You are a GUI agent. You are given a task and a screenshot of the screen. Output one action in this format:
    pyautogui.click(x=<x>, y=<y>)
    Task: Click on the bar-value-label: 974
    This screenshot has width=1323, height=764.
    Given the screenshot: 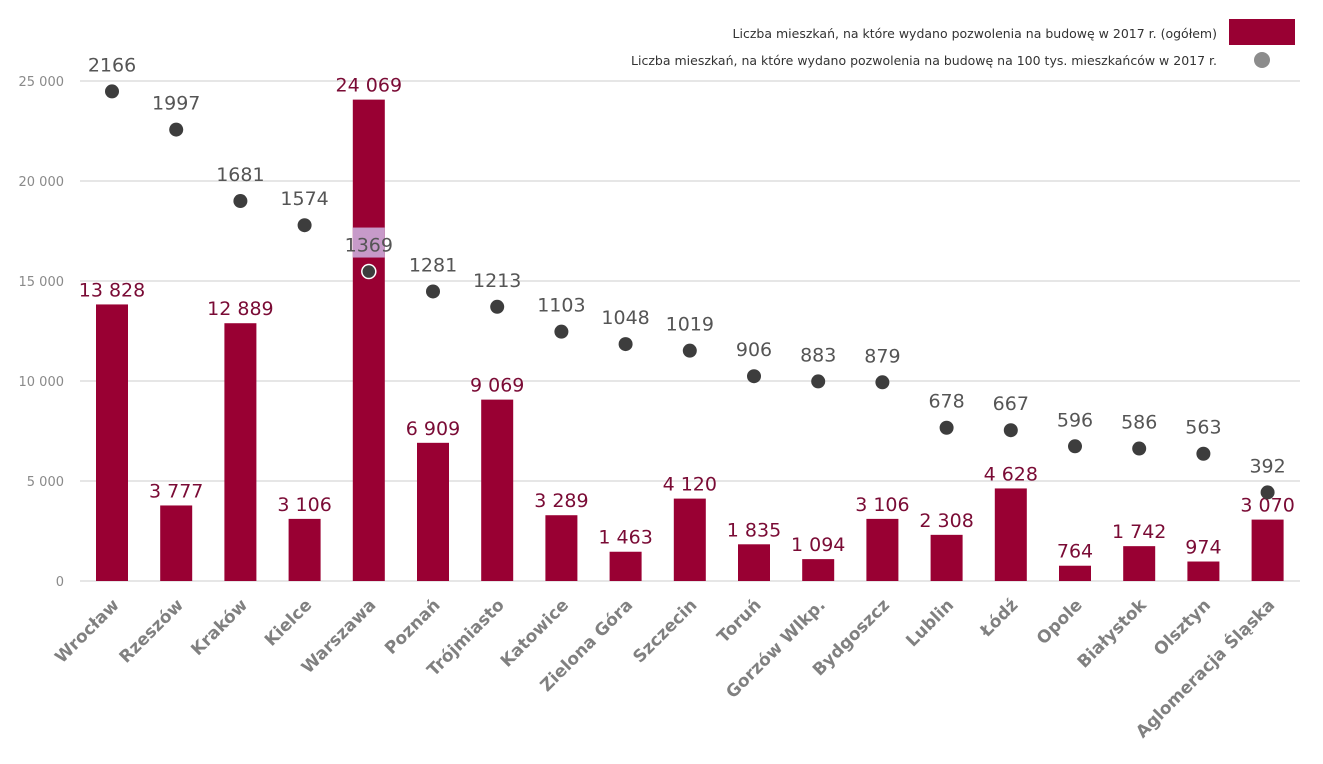 What is the action you would take?
    pyautogui.click(x=1203, y=548)
    